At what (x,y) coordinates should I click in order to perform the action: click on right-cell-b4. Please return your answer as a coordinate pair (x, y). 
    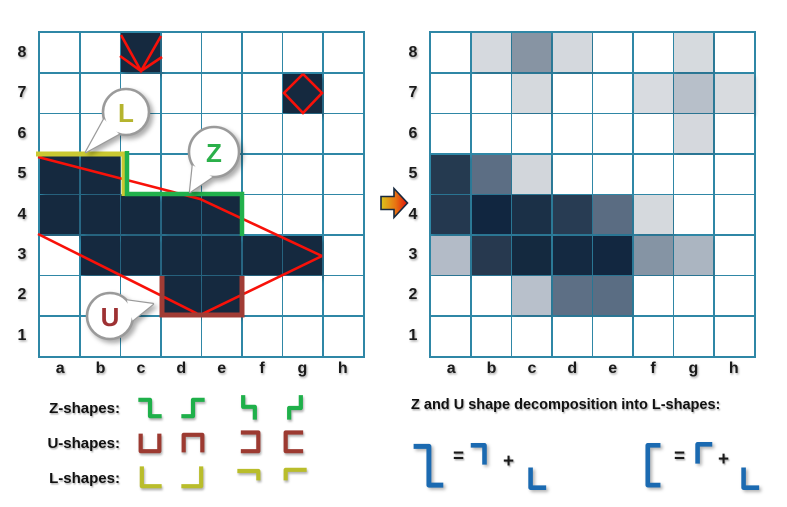
    Looking at the image, I should click on (491, 215).